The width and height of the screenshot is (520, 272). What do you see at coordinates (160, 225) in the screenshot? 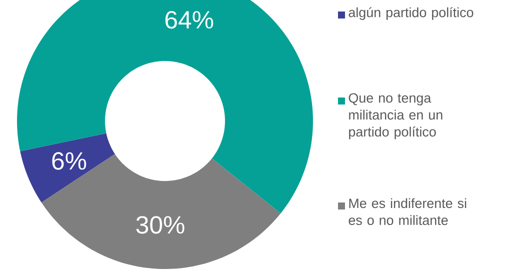
I see `data-label: 30%` at bounding box center [160, 225].